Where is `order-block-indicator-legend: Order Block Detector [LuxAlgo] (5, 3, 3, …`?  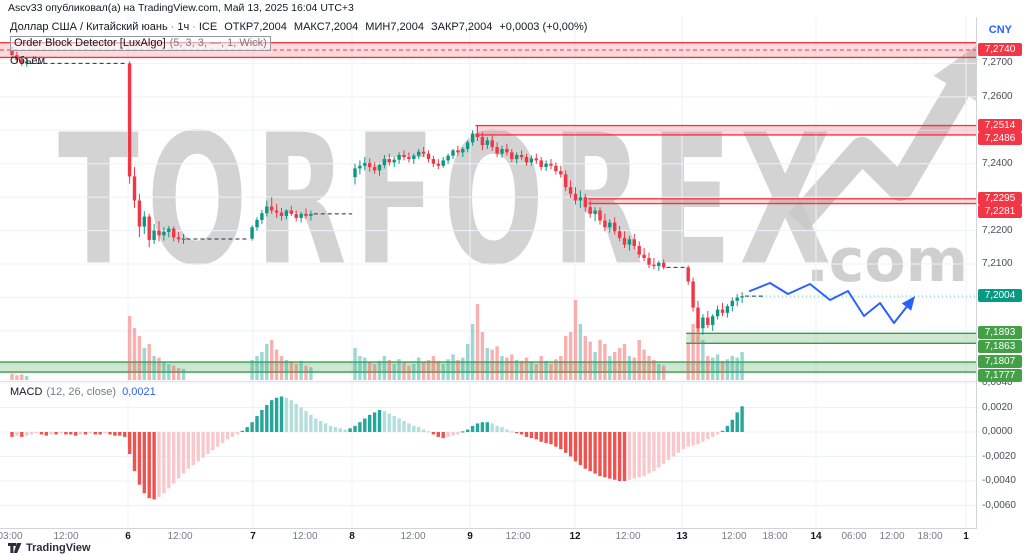 order-block-indicator-legend: Order Block Detector [LuxAlgo] (5, 3, 3, … is located at coordinates (140, 43).